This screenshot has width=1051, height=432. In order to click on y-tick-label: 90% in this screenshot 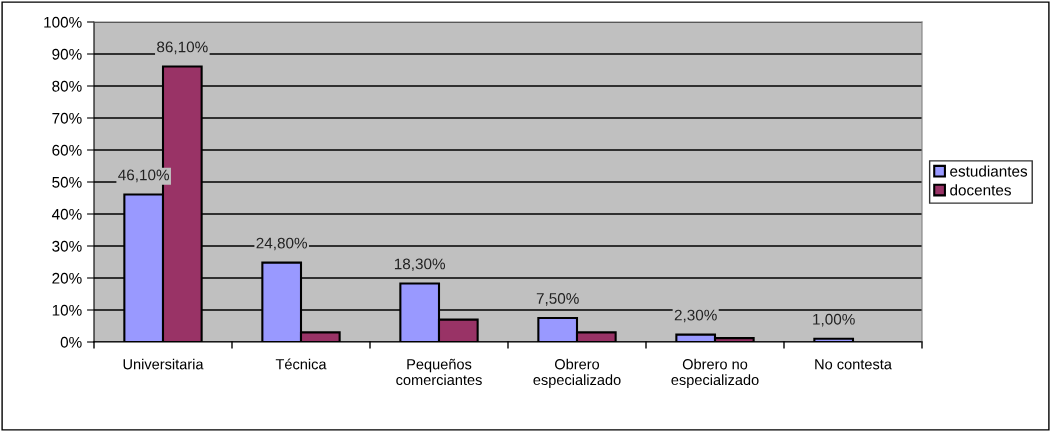, I will do `click(67, 54)`.